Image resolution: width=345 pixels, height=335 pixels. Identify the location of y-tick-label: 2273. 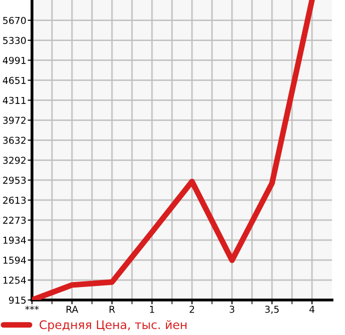
(14, 220).